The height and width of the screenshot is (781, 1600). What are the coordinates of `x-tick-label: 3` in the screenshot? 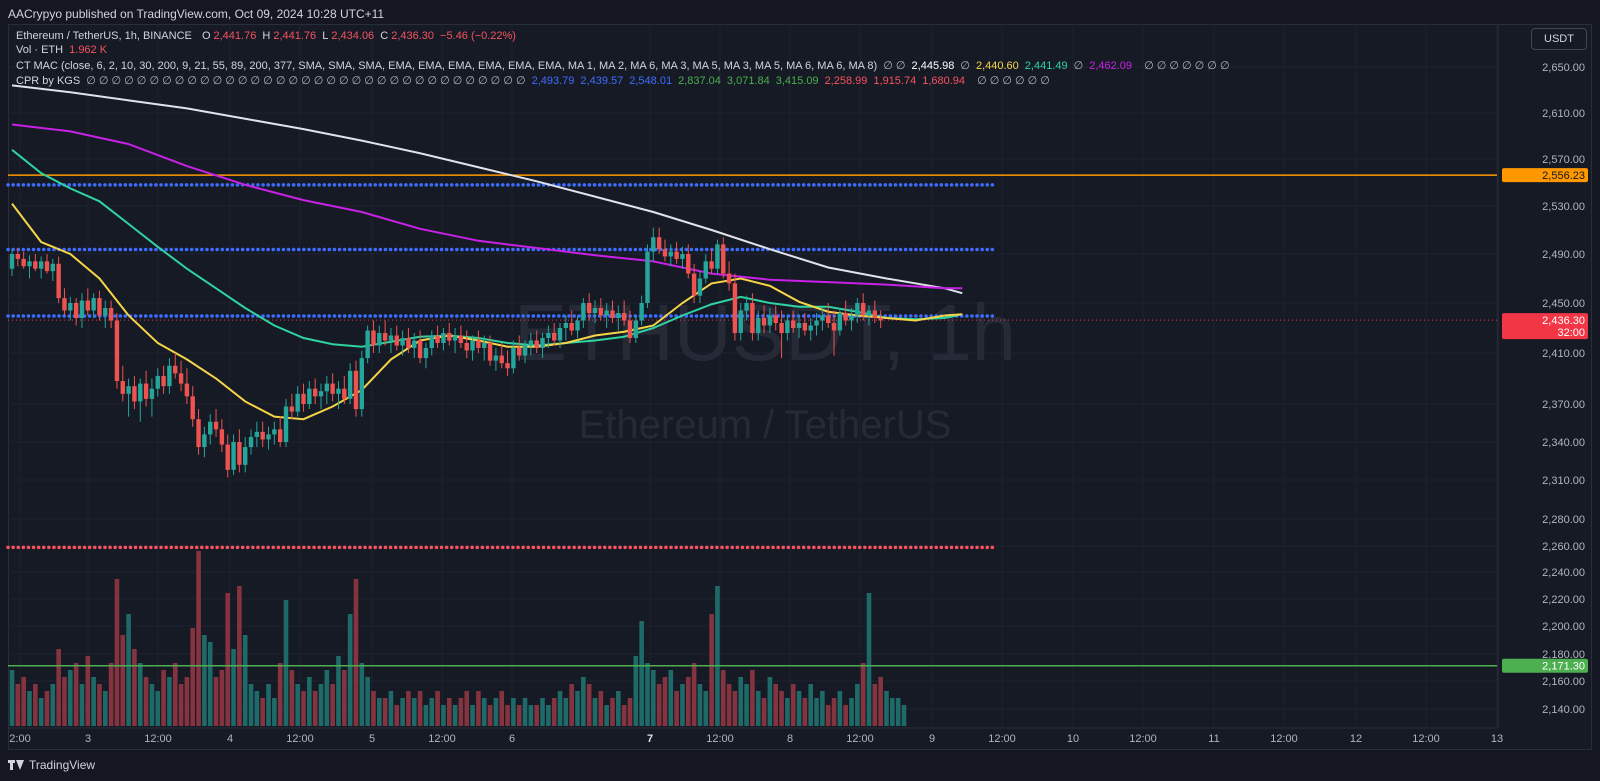 It's located at (88, 739).